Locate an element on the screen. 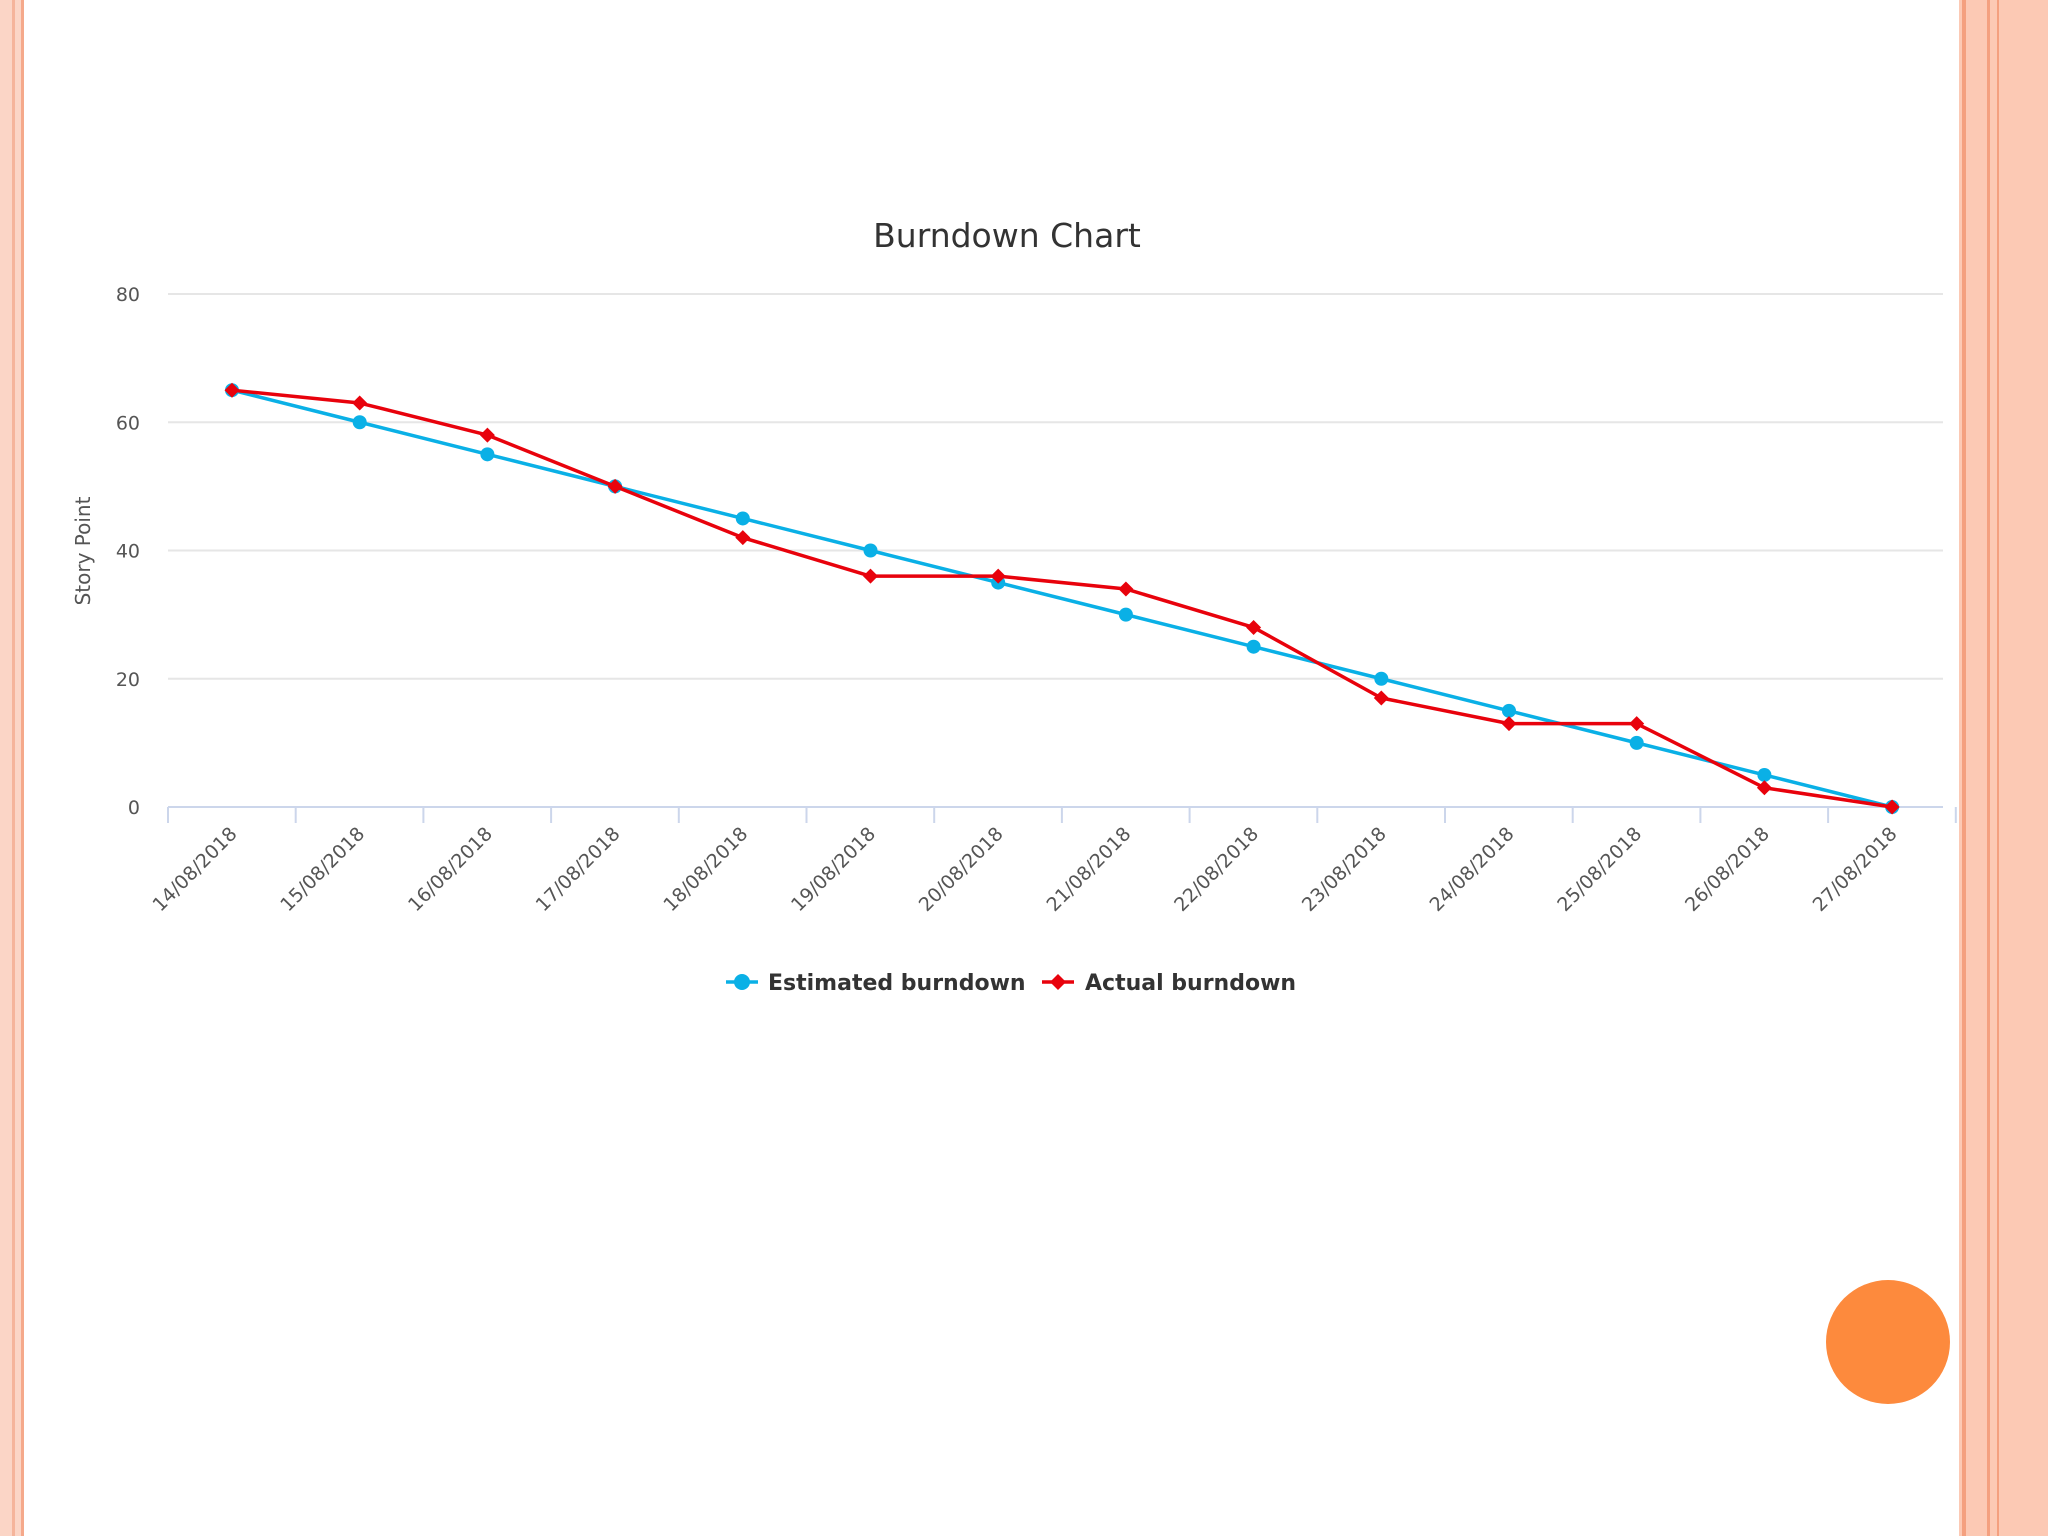 The image size is (2048, 1536). x-tick-label: 22/08/2018 is located at coordinates (1216, 869).